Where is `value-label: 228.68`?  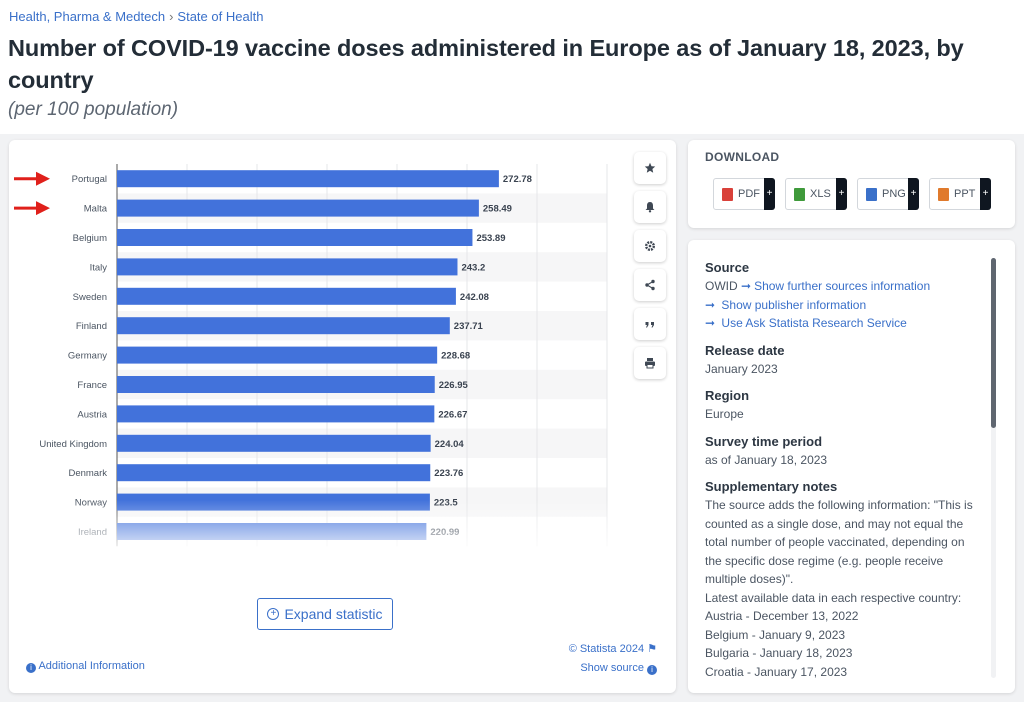 value-label: 228.68 is located at coordinates (455, 356).